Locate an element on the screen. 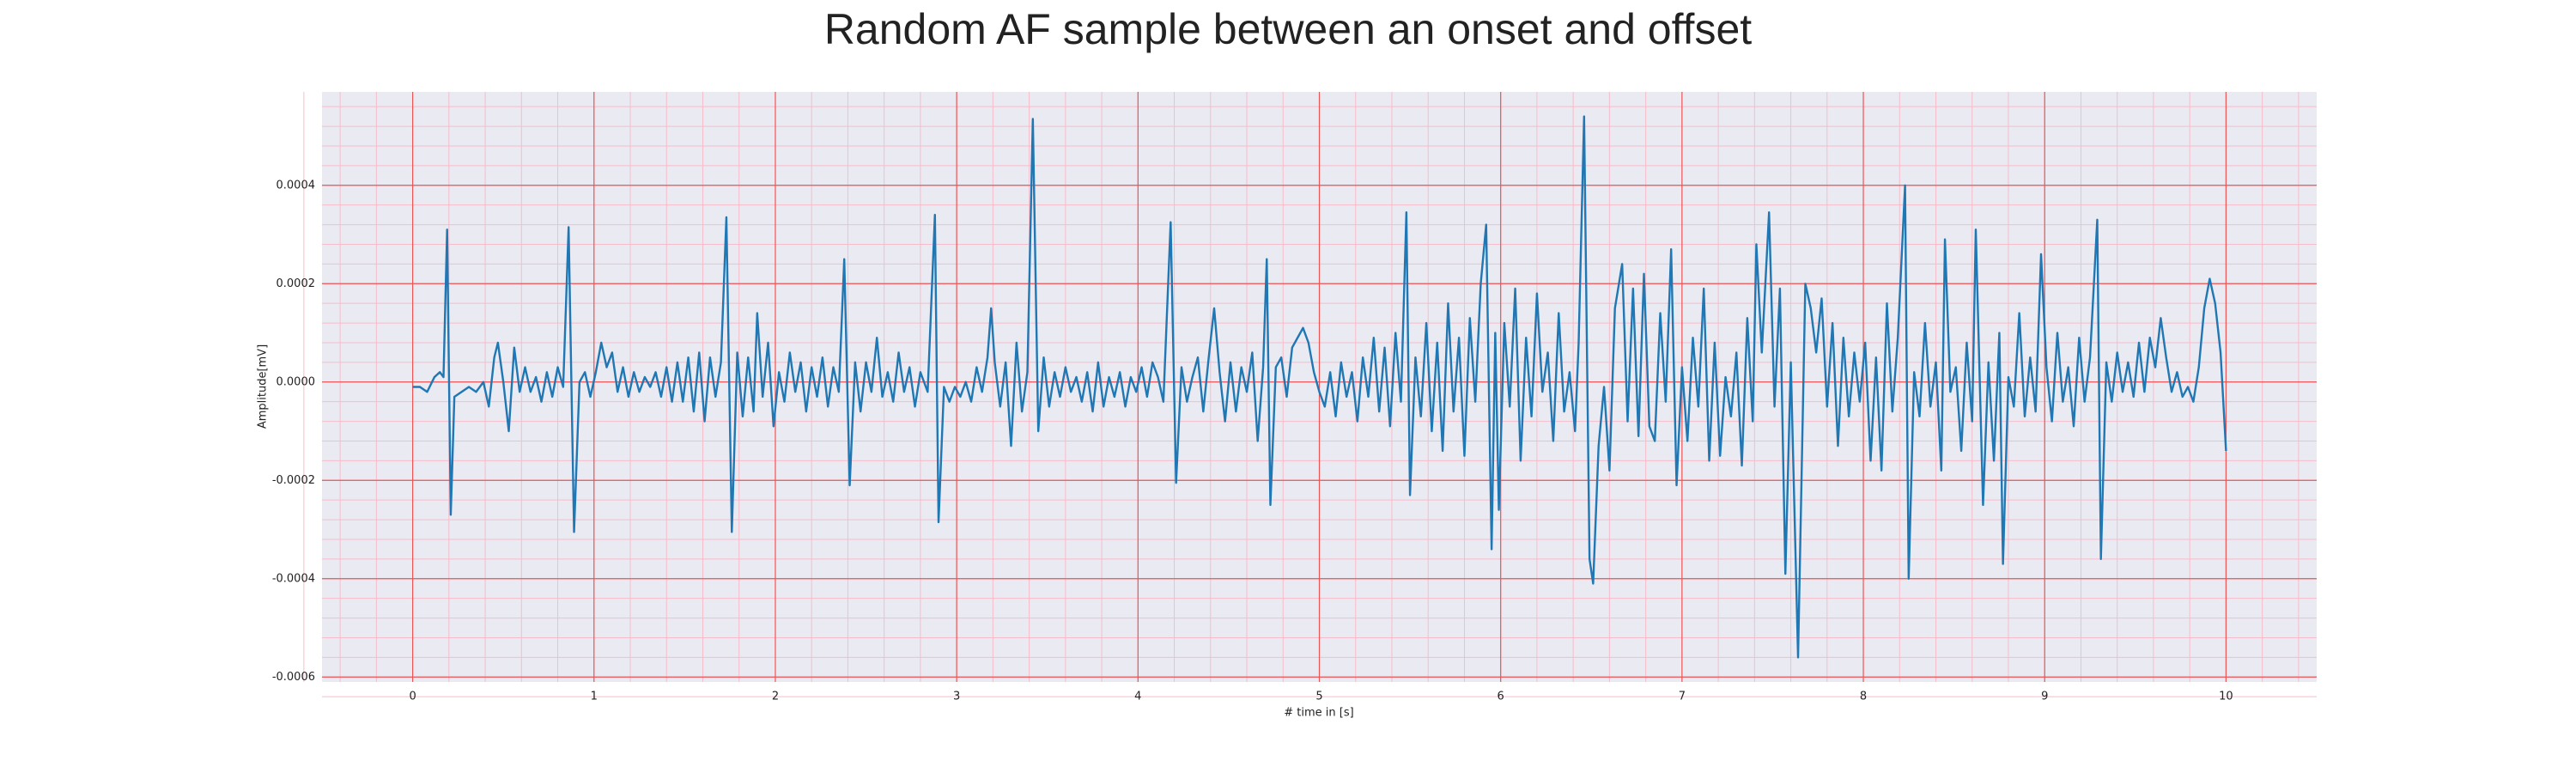 This screenshot has height=773, width=2576. x-tick-label: 8 is located at coordinates (1864, 697).